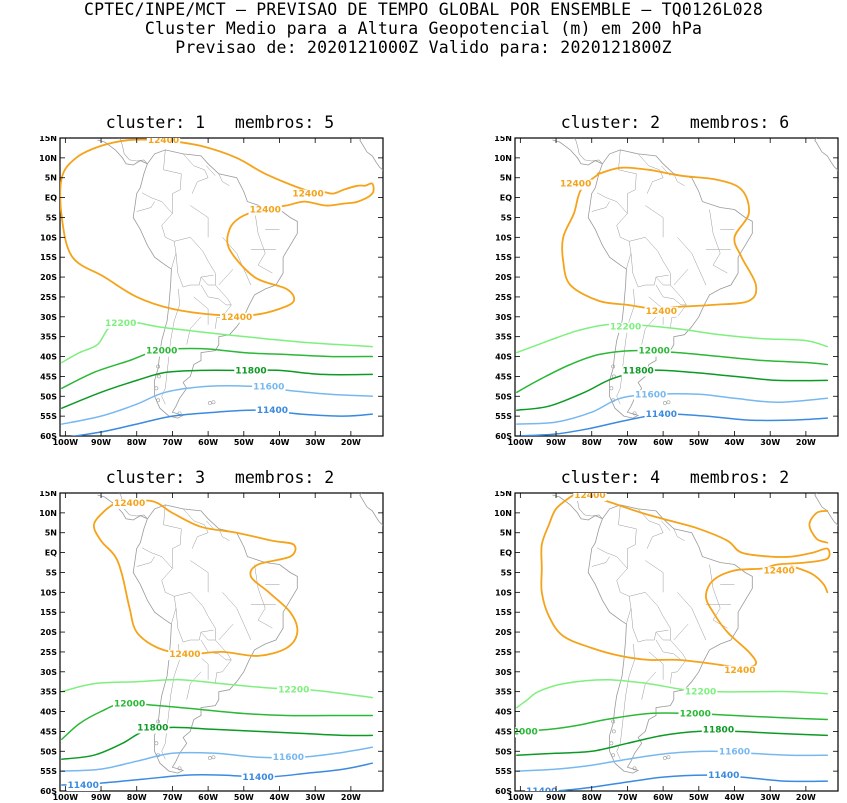 This screenshot has height=803, width=847. What do you see at coordinates (503, 751) in the screenshot?
I see `lat-tick-label: 50S` at bounding box center [503, 751].